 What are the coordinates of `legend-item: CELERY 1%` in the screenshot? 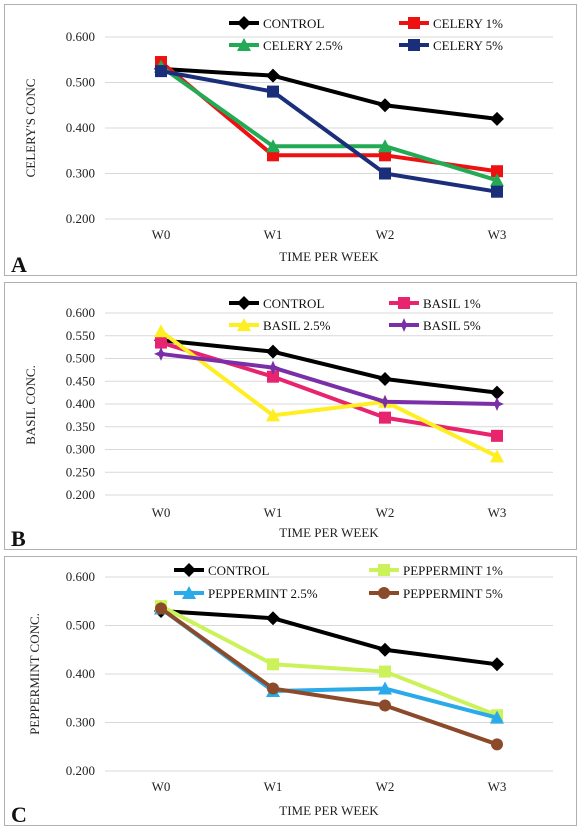 It's located at (451, 23).